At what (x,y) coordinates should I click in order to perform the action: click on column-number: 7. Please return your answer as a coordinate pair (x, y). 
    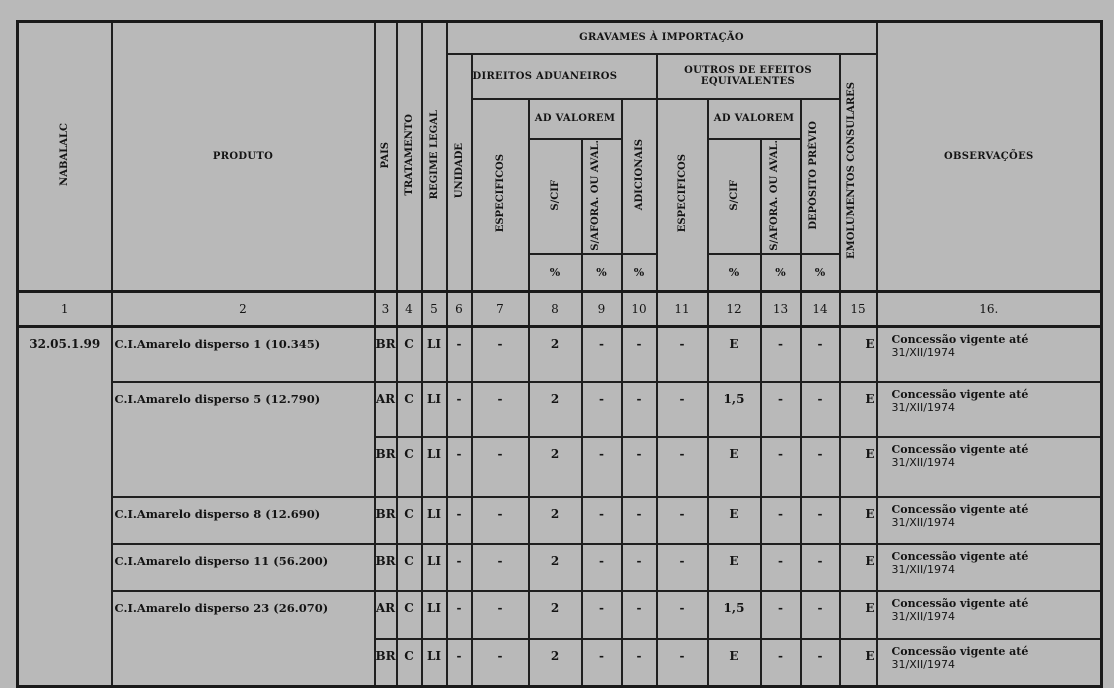
    Looking at the image, I should click on (500, 308).